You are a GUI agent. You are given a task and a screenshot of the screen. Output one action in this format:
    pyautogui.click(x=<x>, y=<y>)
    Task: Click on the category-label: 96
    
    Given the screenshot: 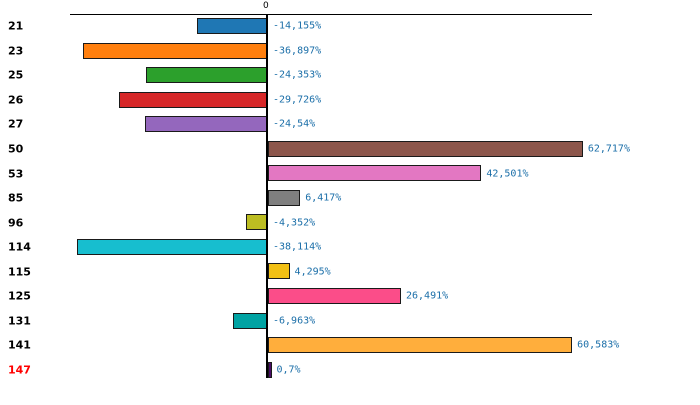 What is the action you would take?
    pyautogui.click(x=16, y=223)
    